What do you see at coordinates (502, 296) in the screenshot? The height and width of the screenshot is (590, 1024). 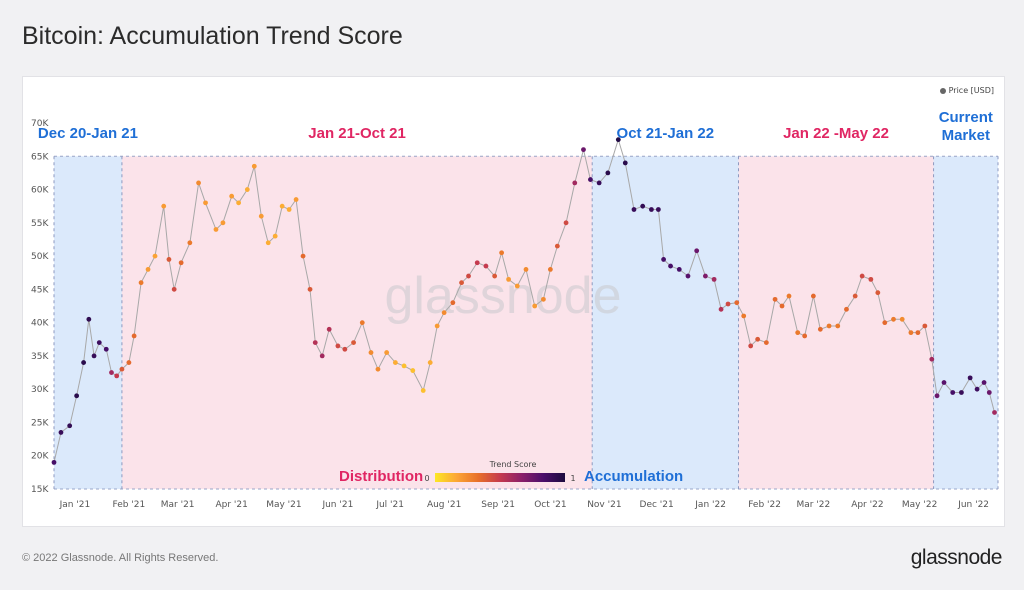 I see `watermark: glassnode` at bounding box center [502, 296].